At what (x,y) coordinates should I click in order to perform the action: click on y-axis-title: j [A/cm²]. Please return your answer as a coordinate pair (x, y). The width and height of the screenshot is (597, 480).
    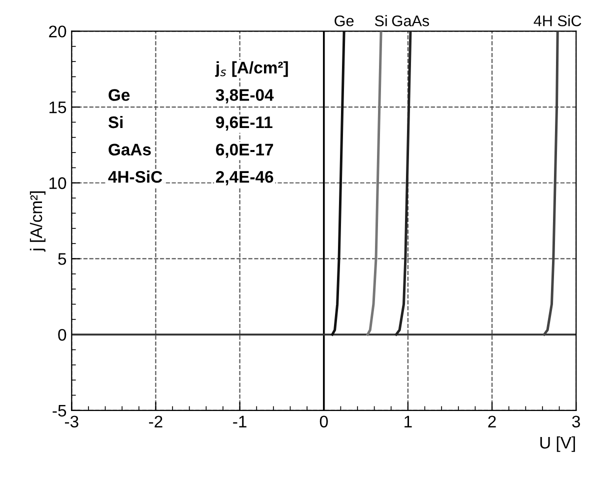
    Looking at the image, I should click on (38, 221).